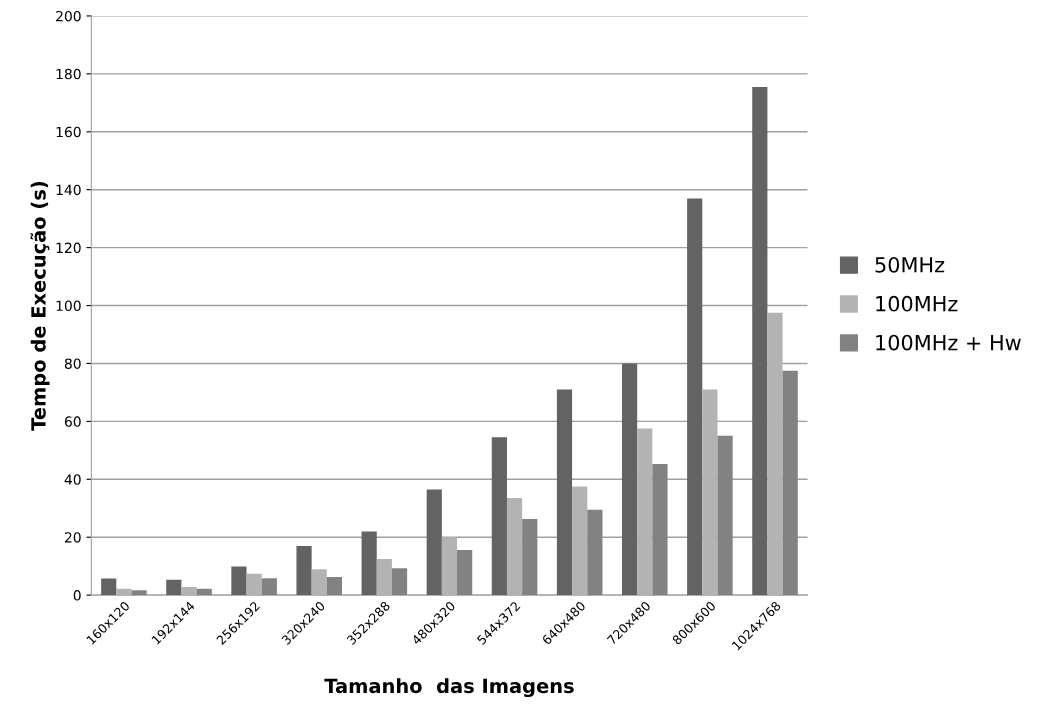 This screenshot has height=724, width=1038. I want to click on y-axis-title: Tempo de Execução (s), so click(40, 306).